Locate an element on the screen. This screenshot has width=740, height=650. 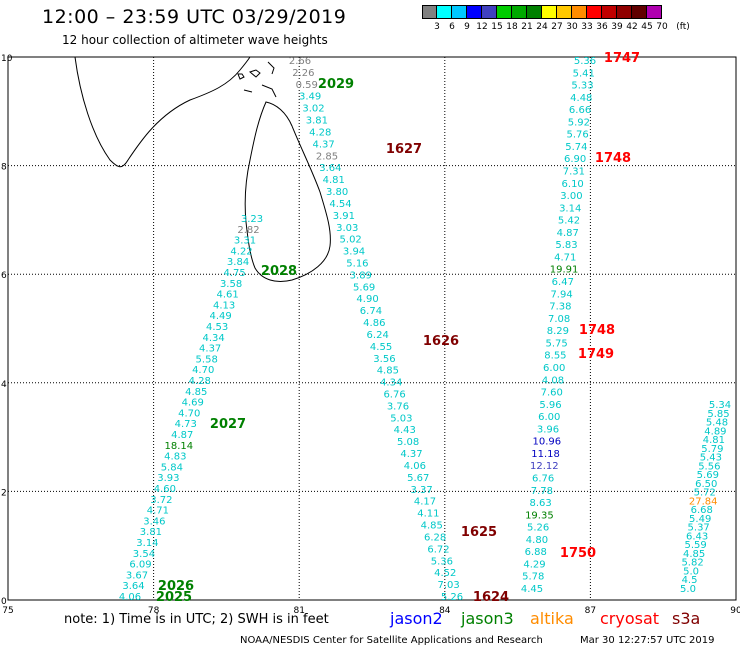
wave-height-value: 7.94 is located at coordinates (561, 294).